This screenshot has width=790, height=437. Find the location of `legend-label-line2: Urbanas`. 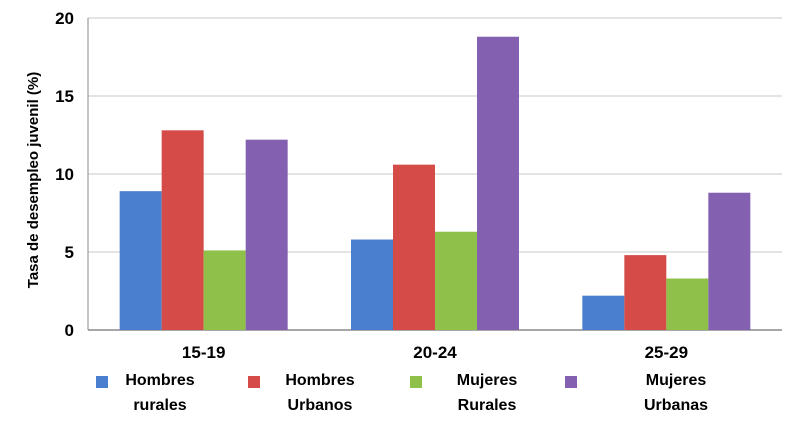

legend-label-line2: Urbanas is located at coordinates (676, 405).